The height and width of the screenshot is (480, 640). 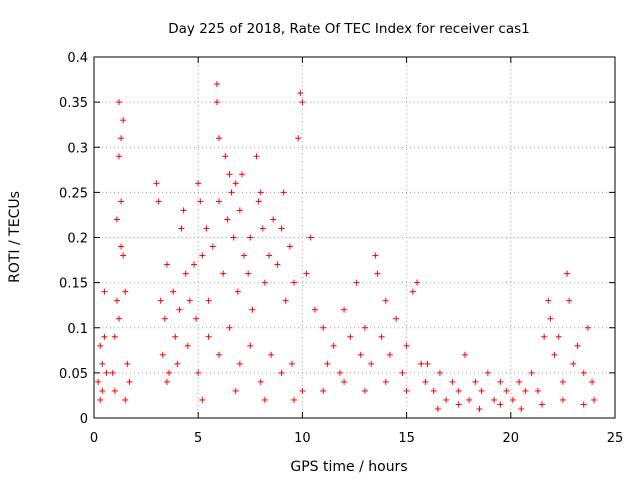 I want to click on y-tick-label: 0.35, so click(x=73, y=103).